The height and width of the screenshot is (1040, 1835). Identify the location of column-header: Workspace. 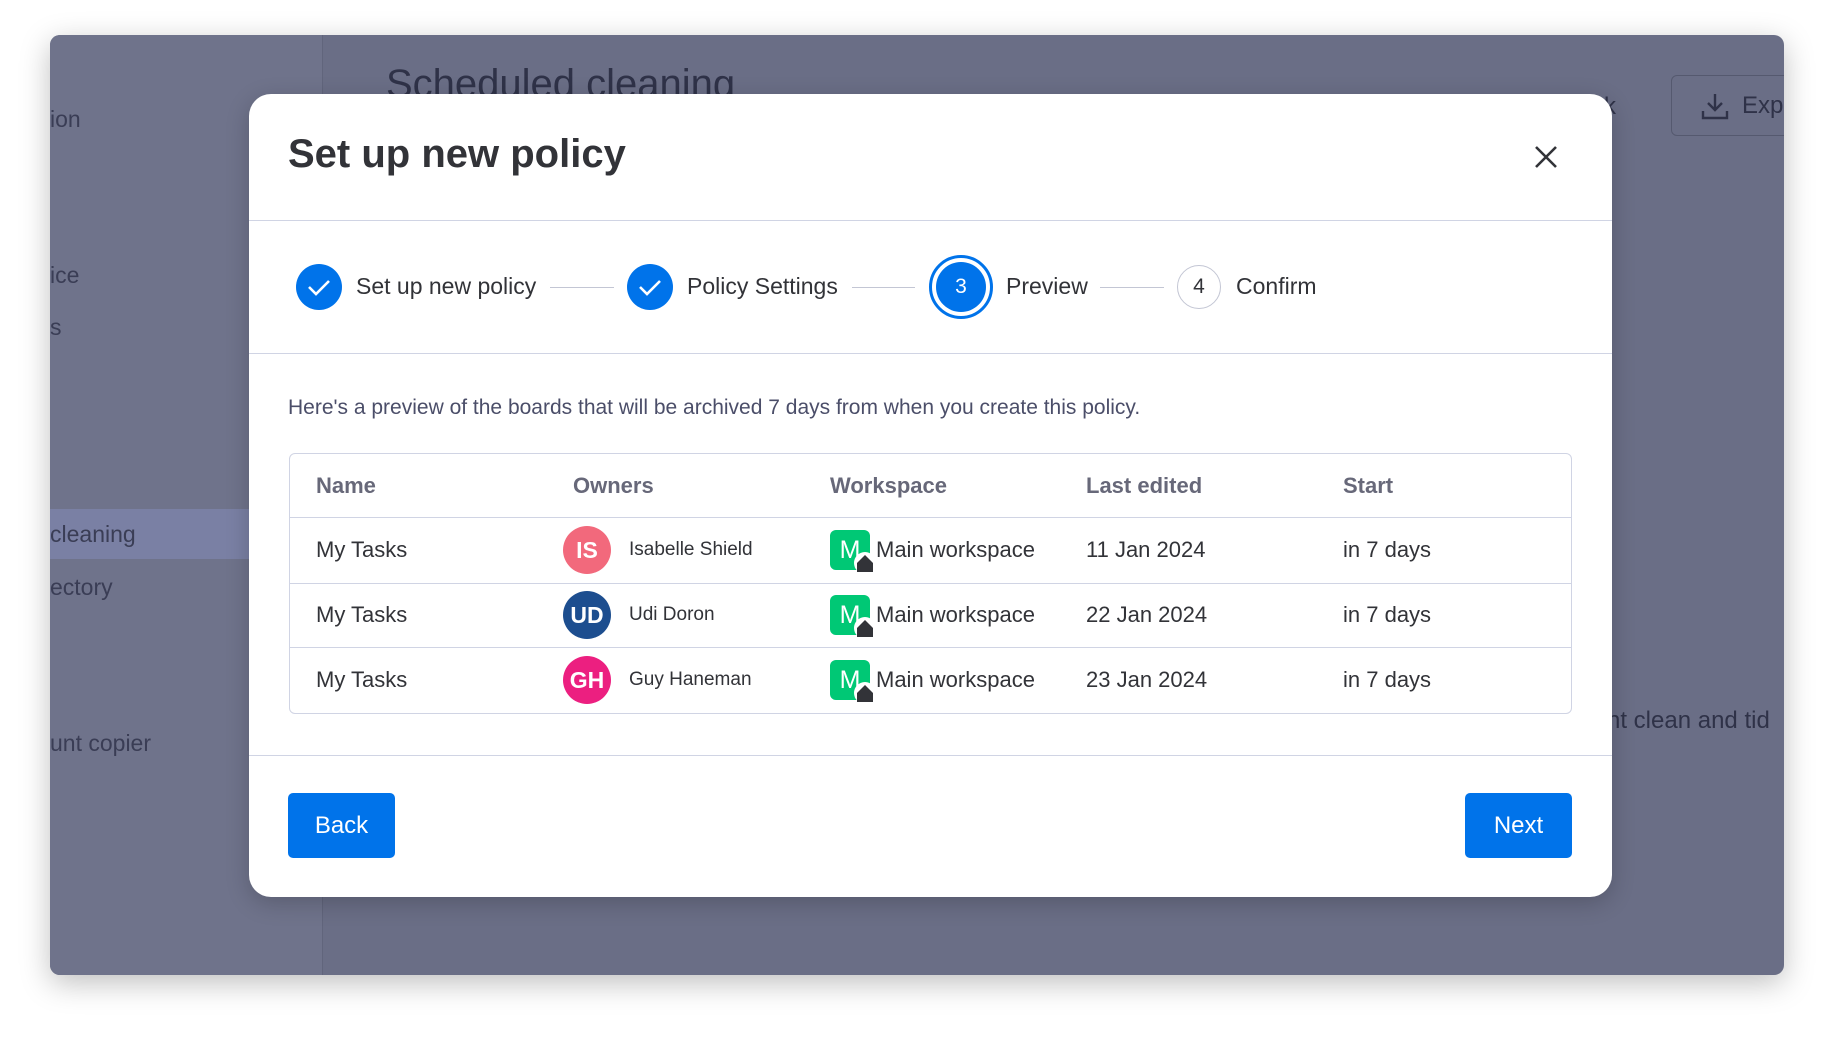
(888, 485).